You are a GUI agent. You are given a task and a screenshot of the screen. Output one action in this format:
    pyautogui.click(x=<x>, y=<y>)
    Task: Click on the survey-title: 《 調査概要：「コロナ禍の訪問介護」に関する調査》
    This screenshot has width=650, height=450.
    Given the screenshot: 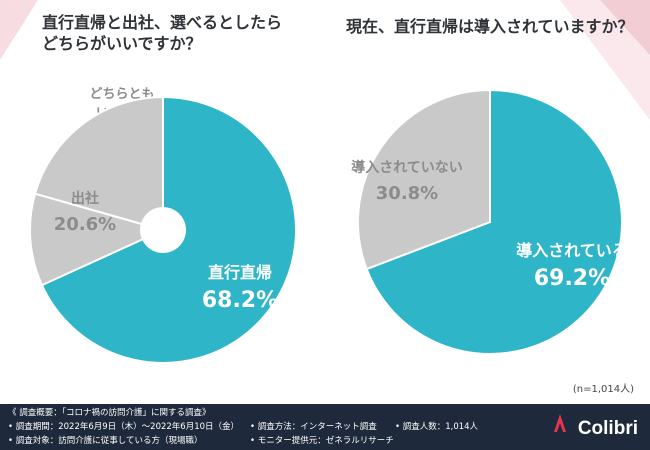 What is the action you would take?
    pyautogui.click(x=109, y=413)
    